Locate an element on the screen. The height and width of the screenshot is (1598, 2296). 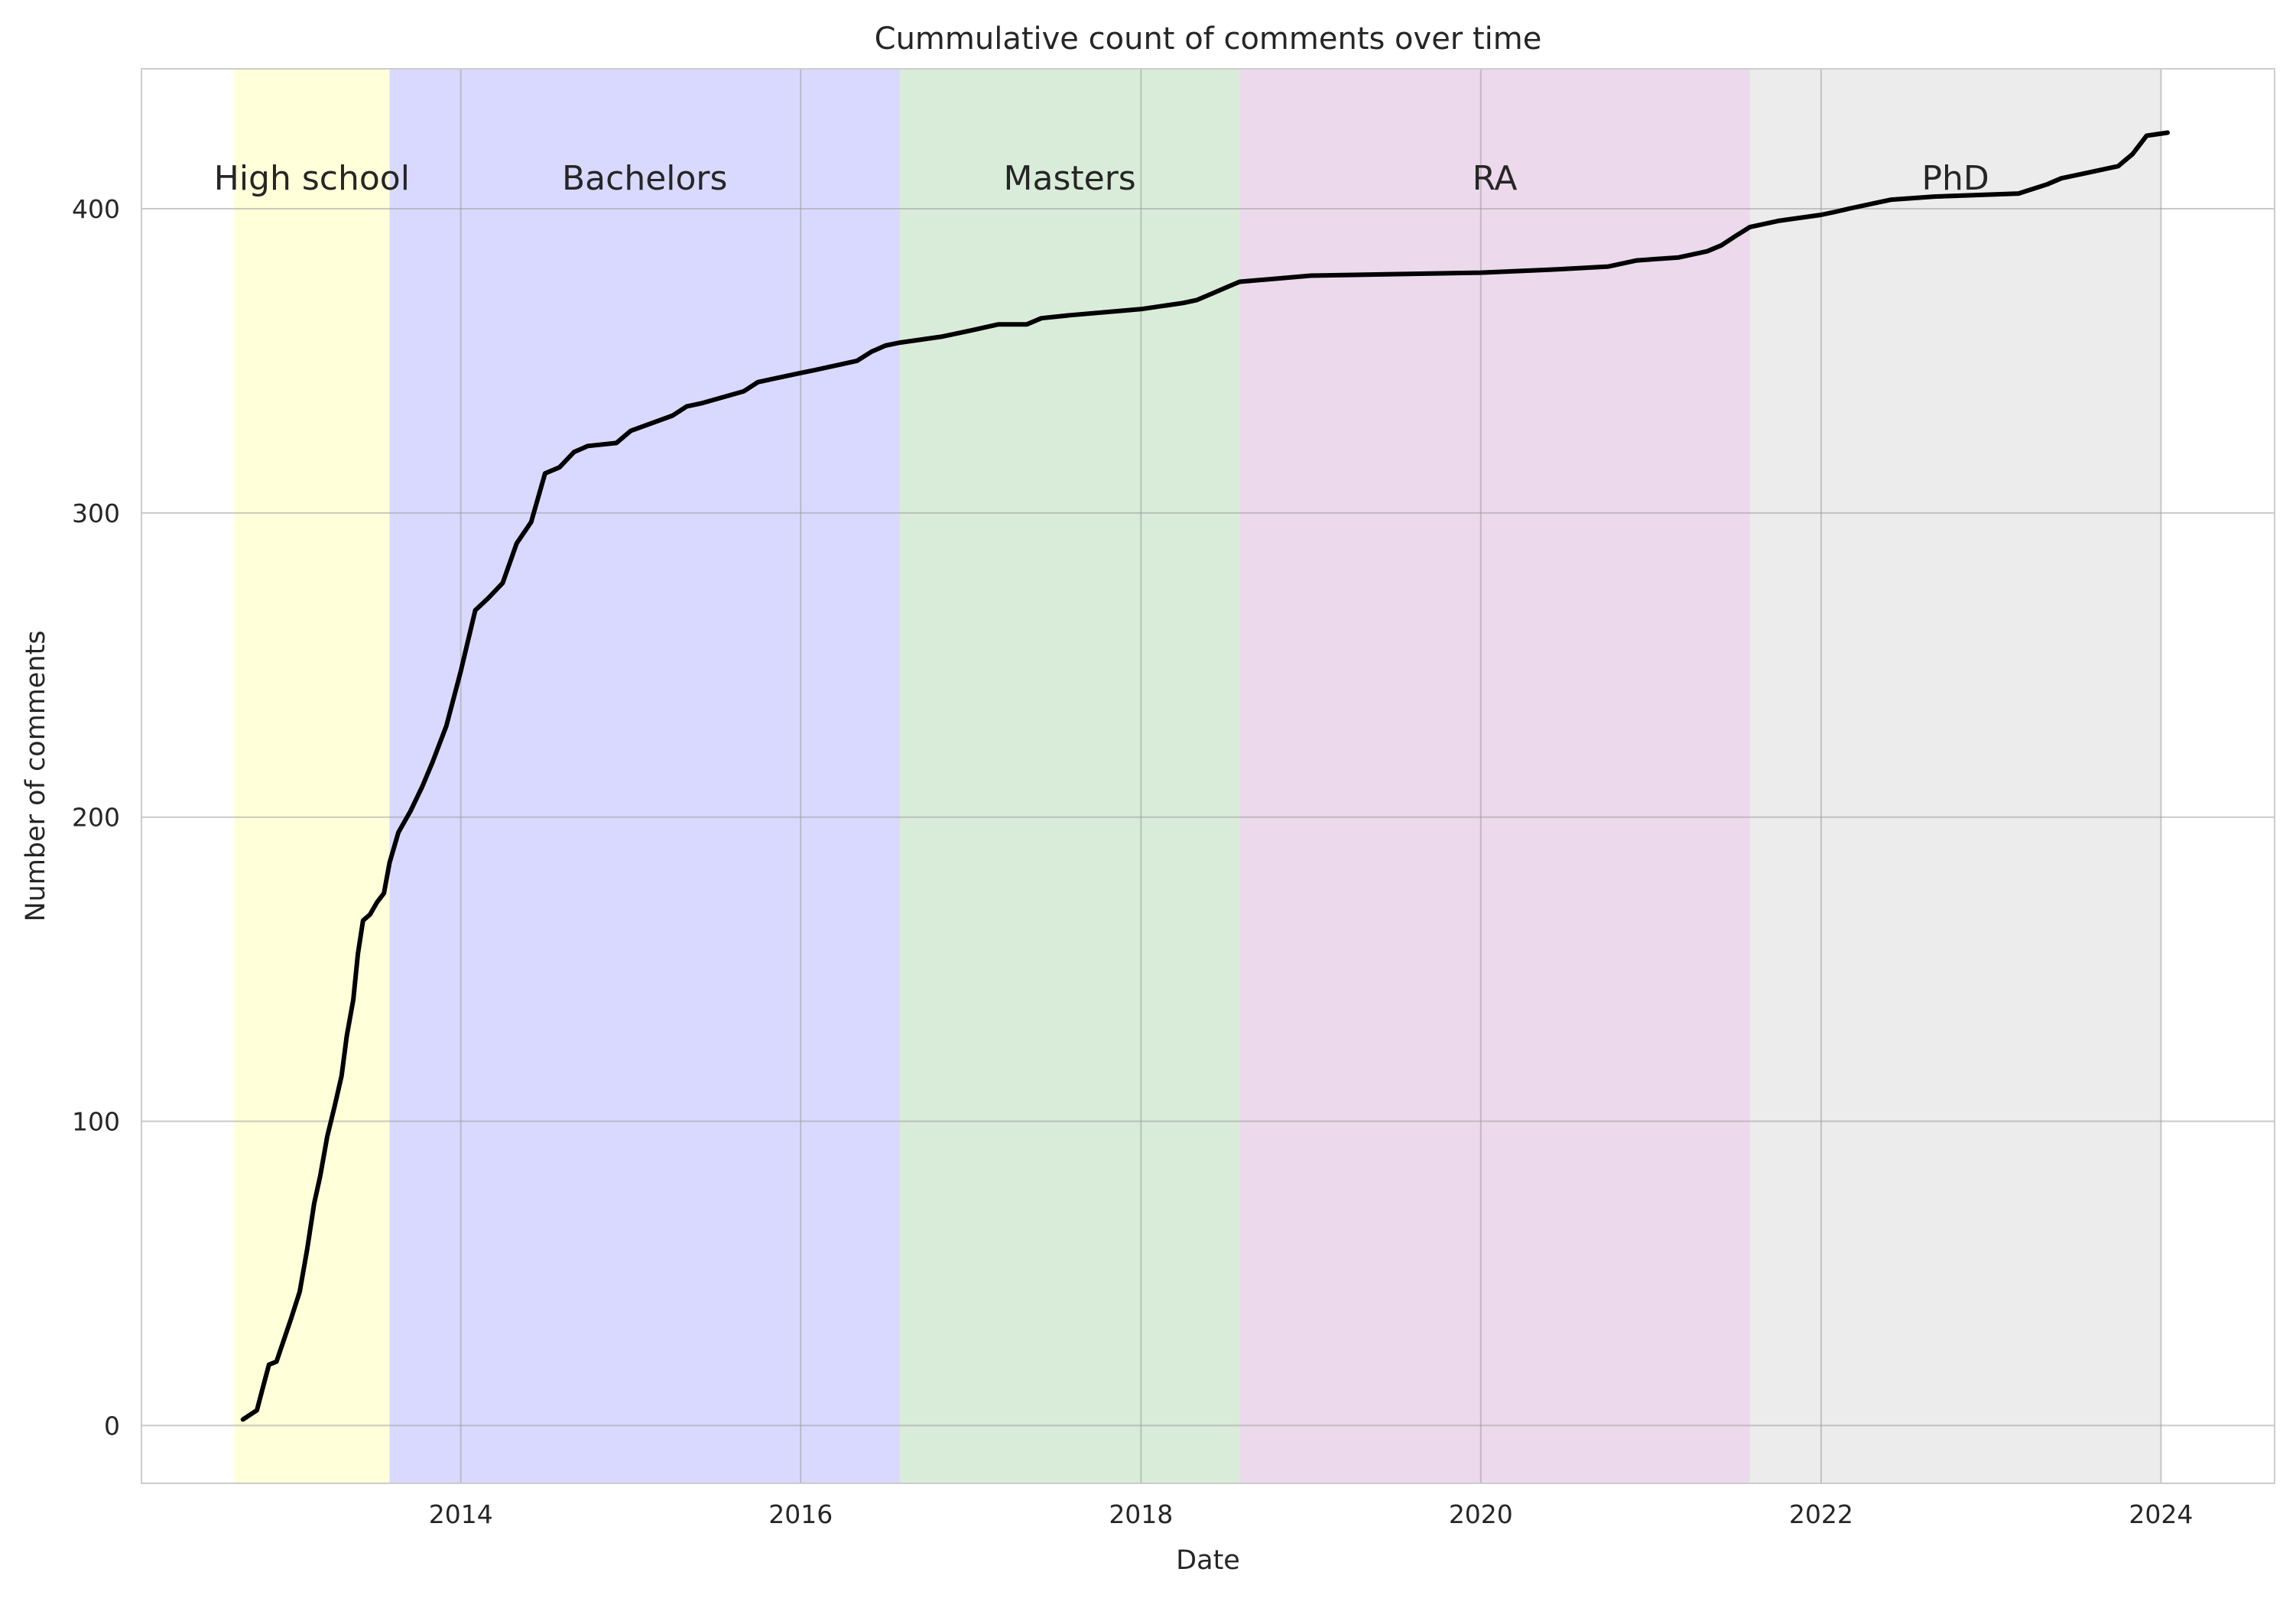
x-axis-title: Date is located at coordinates (1208, 1560).